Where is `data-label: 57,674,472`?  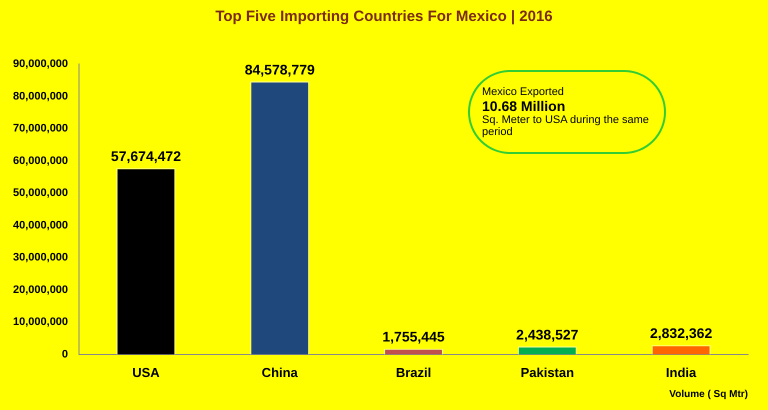
data-label: 57,674,472 is located at coordinates (146, 156).